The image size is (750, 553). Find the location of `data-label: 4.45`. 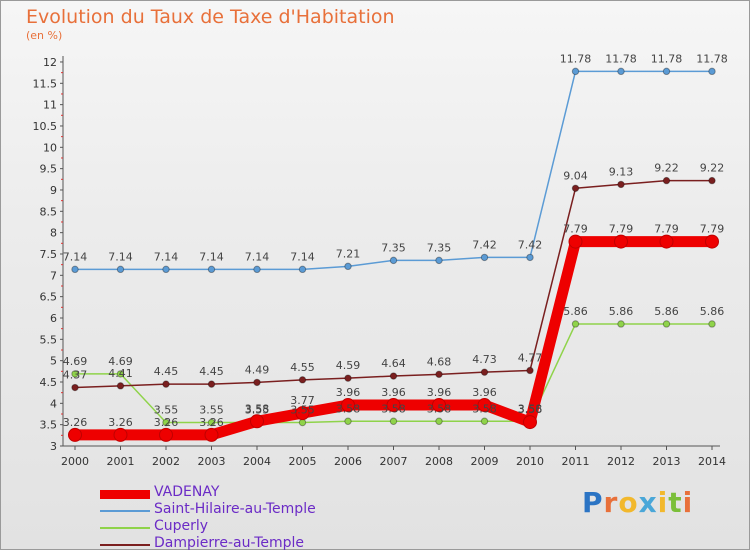

data-label: 4.45 is located at coordinates (166, 371).